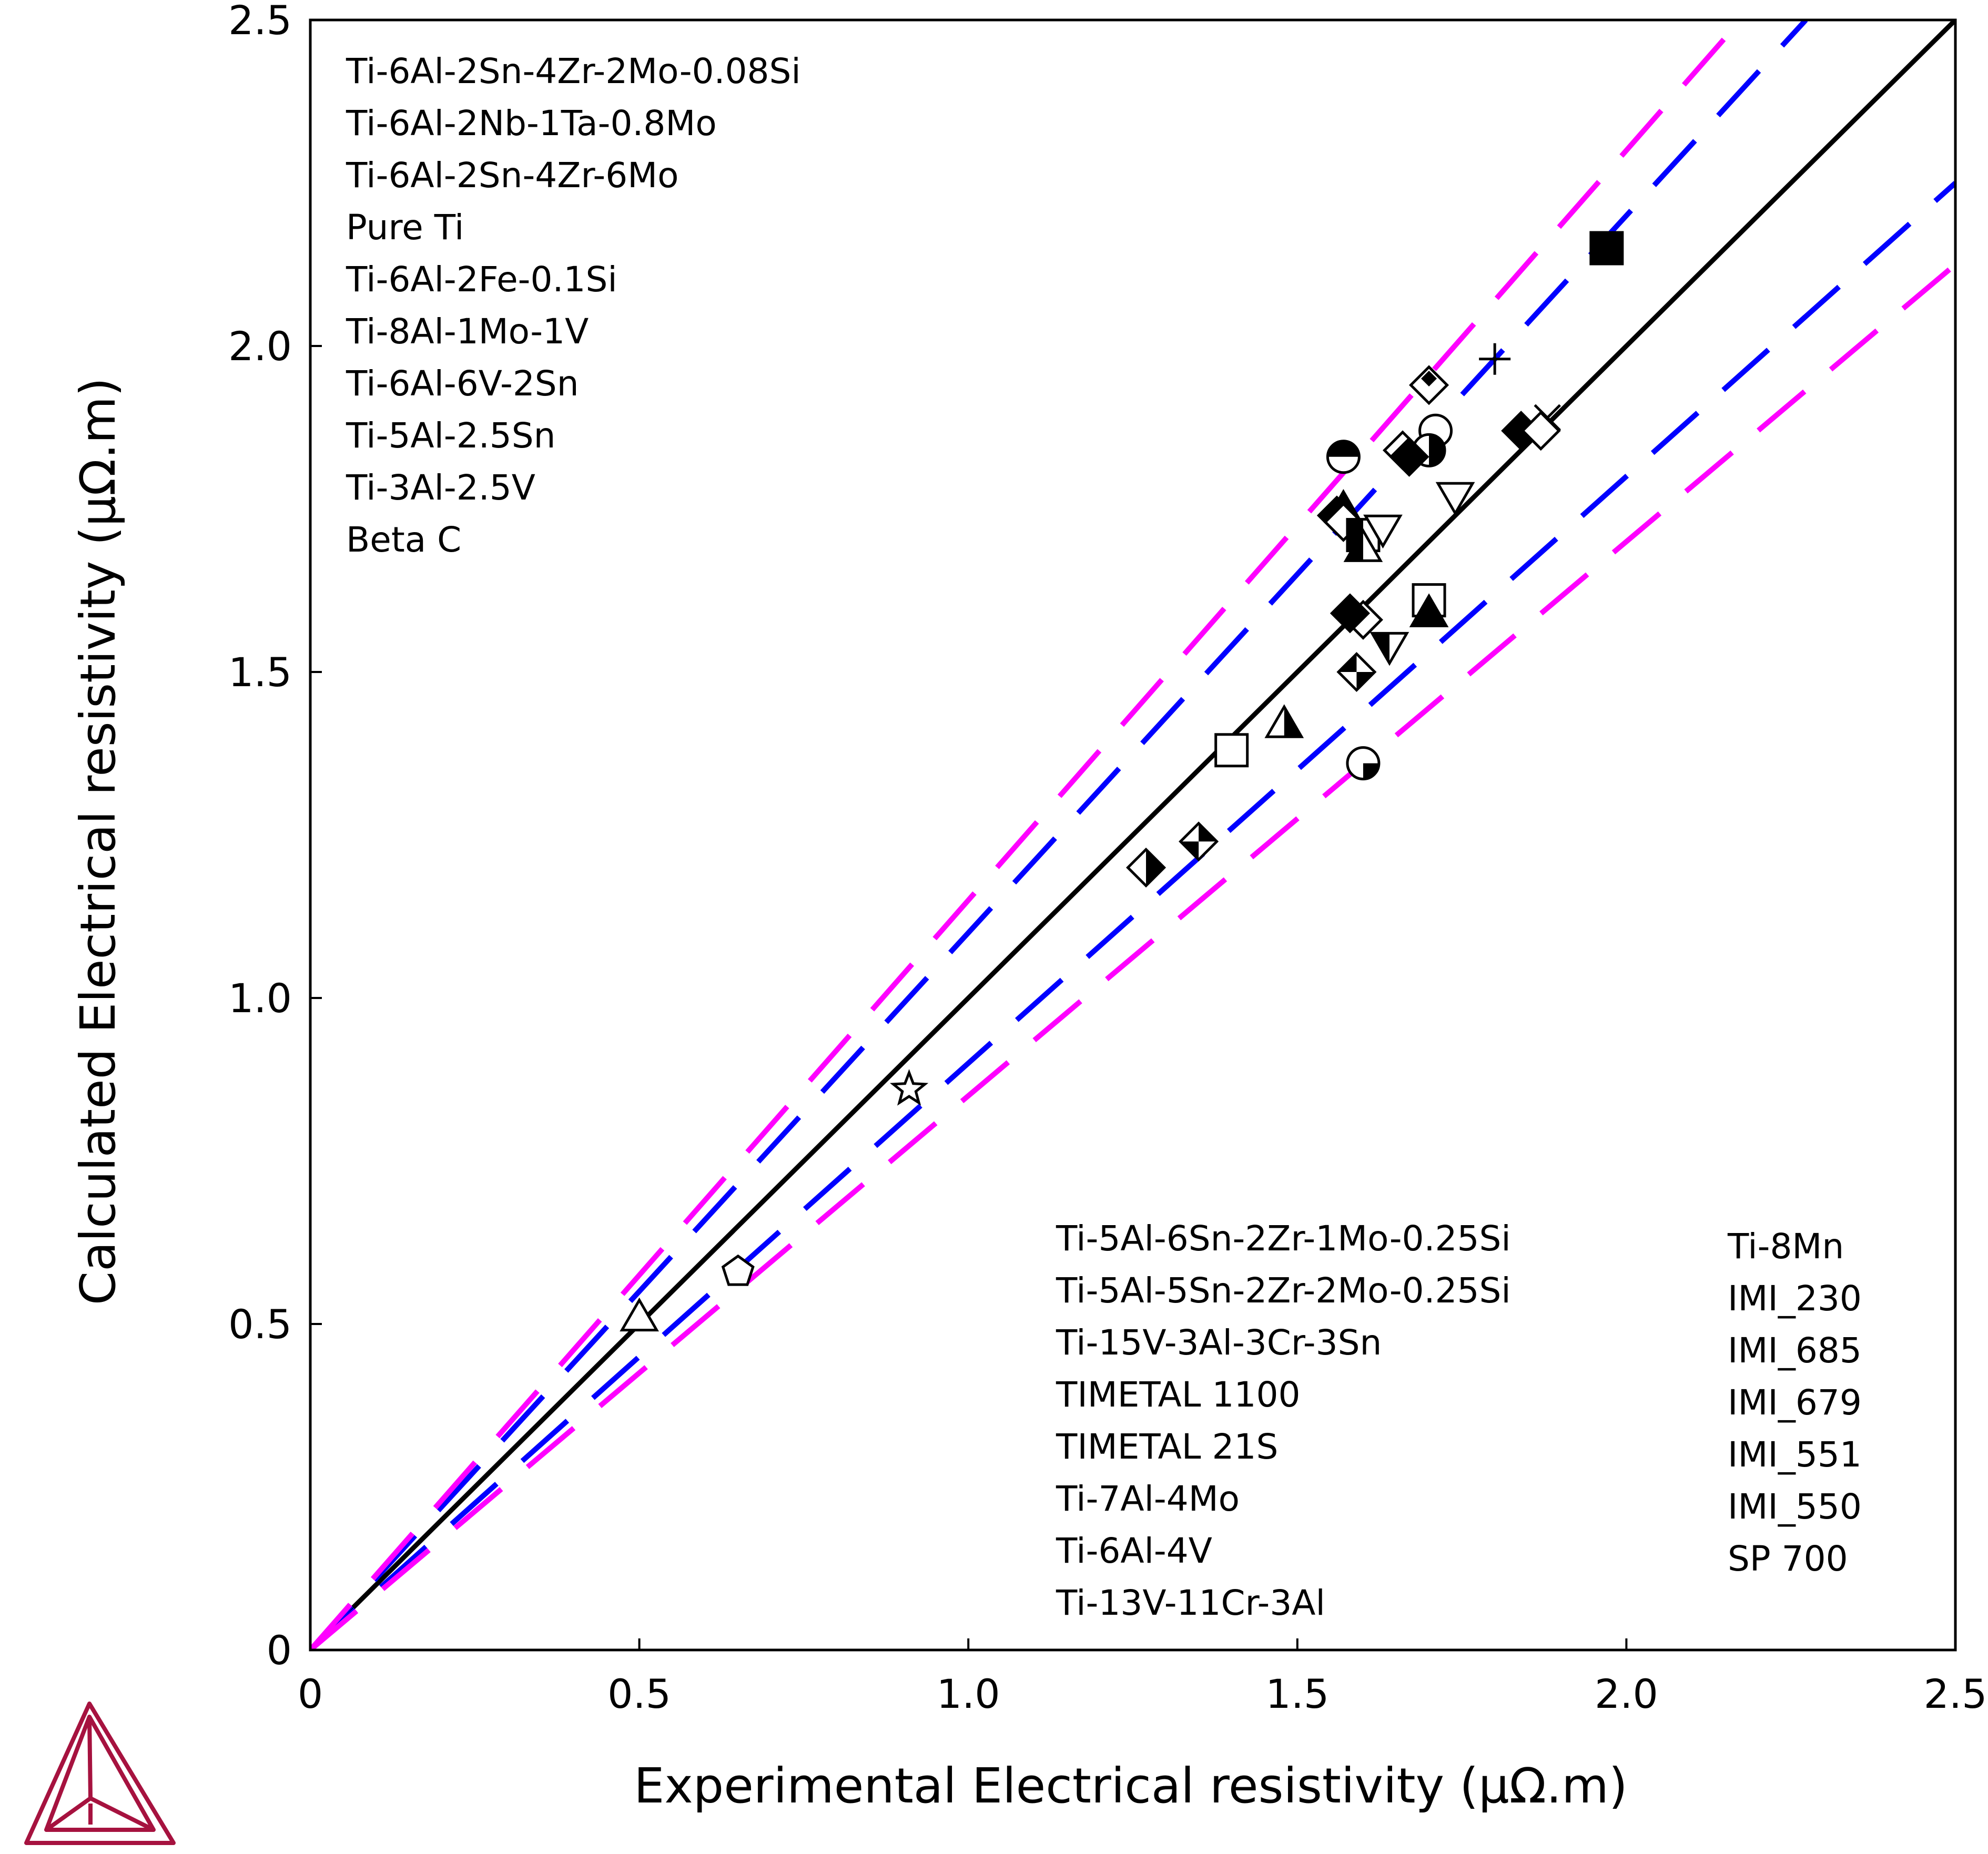 The width and height of the screenshot is (1988, 1854). Describe the element at coordinates (1283, 1238) in the screenshot. I see `legend-entry: Ti-5Al-6Sn-2Zr-1Mo-0.25Si` at that location.